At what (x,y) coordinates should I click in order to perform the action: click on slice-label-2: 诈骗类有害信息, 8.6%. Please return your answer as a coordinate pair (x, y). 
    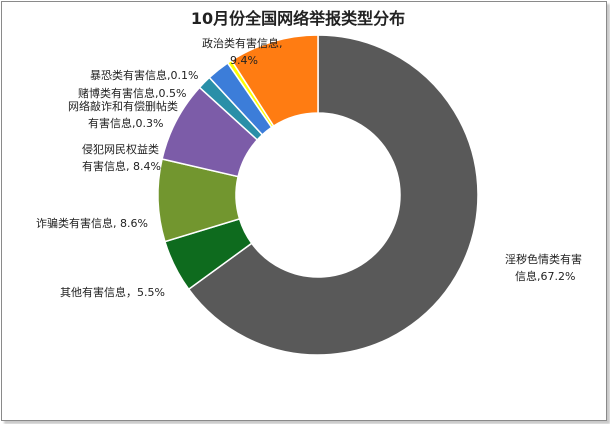
    Looking at the image, I should click on (92, 223).